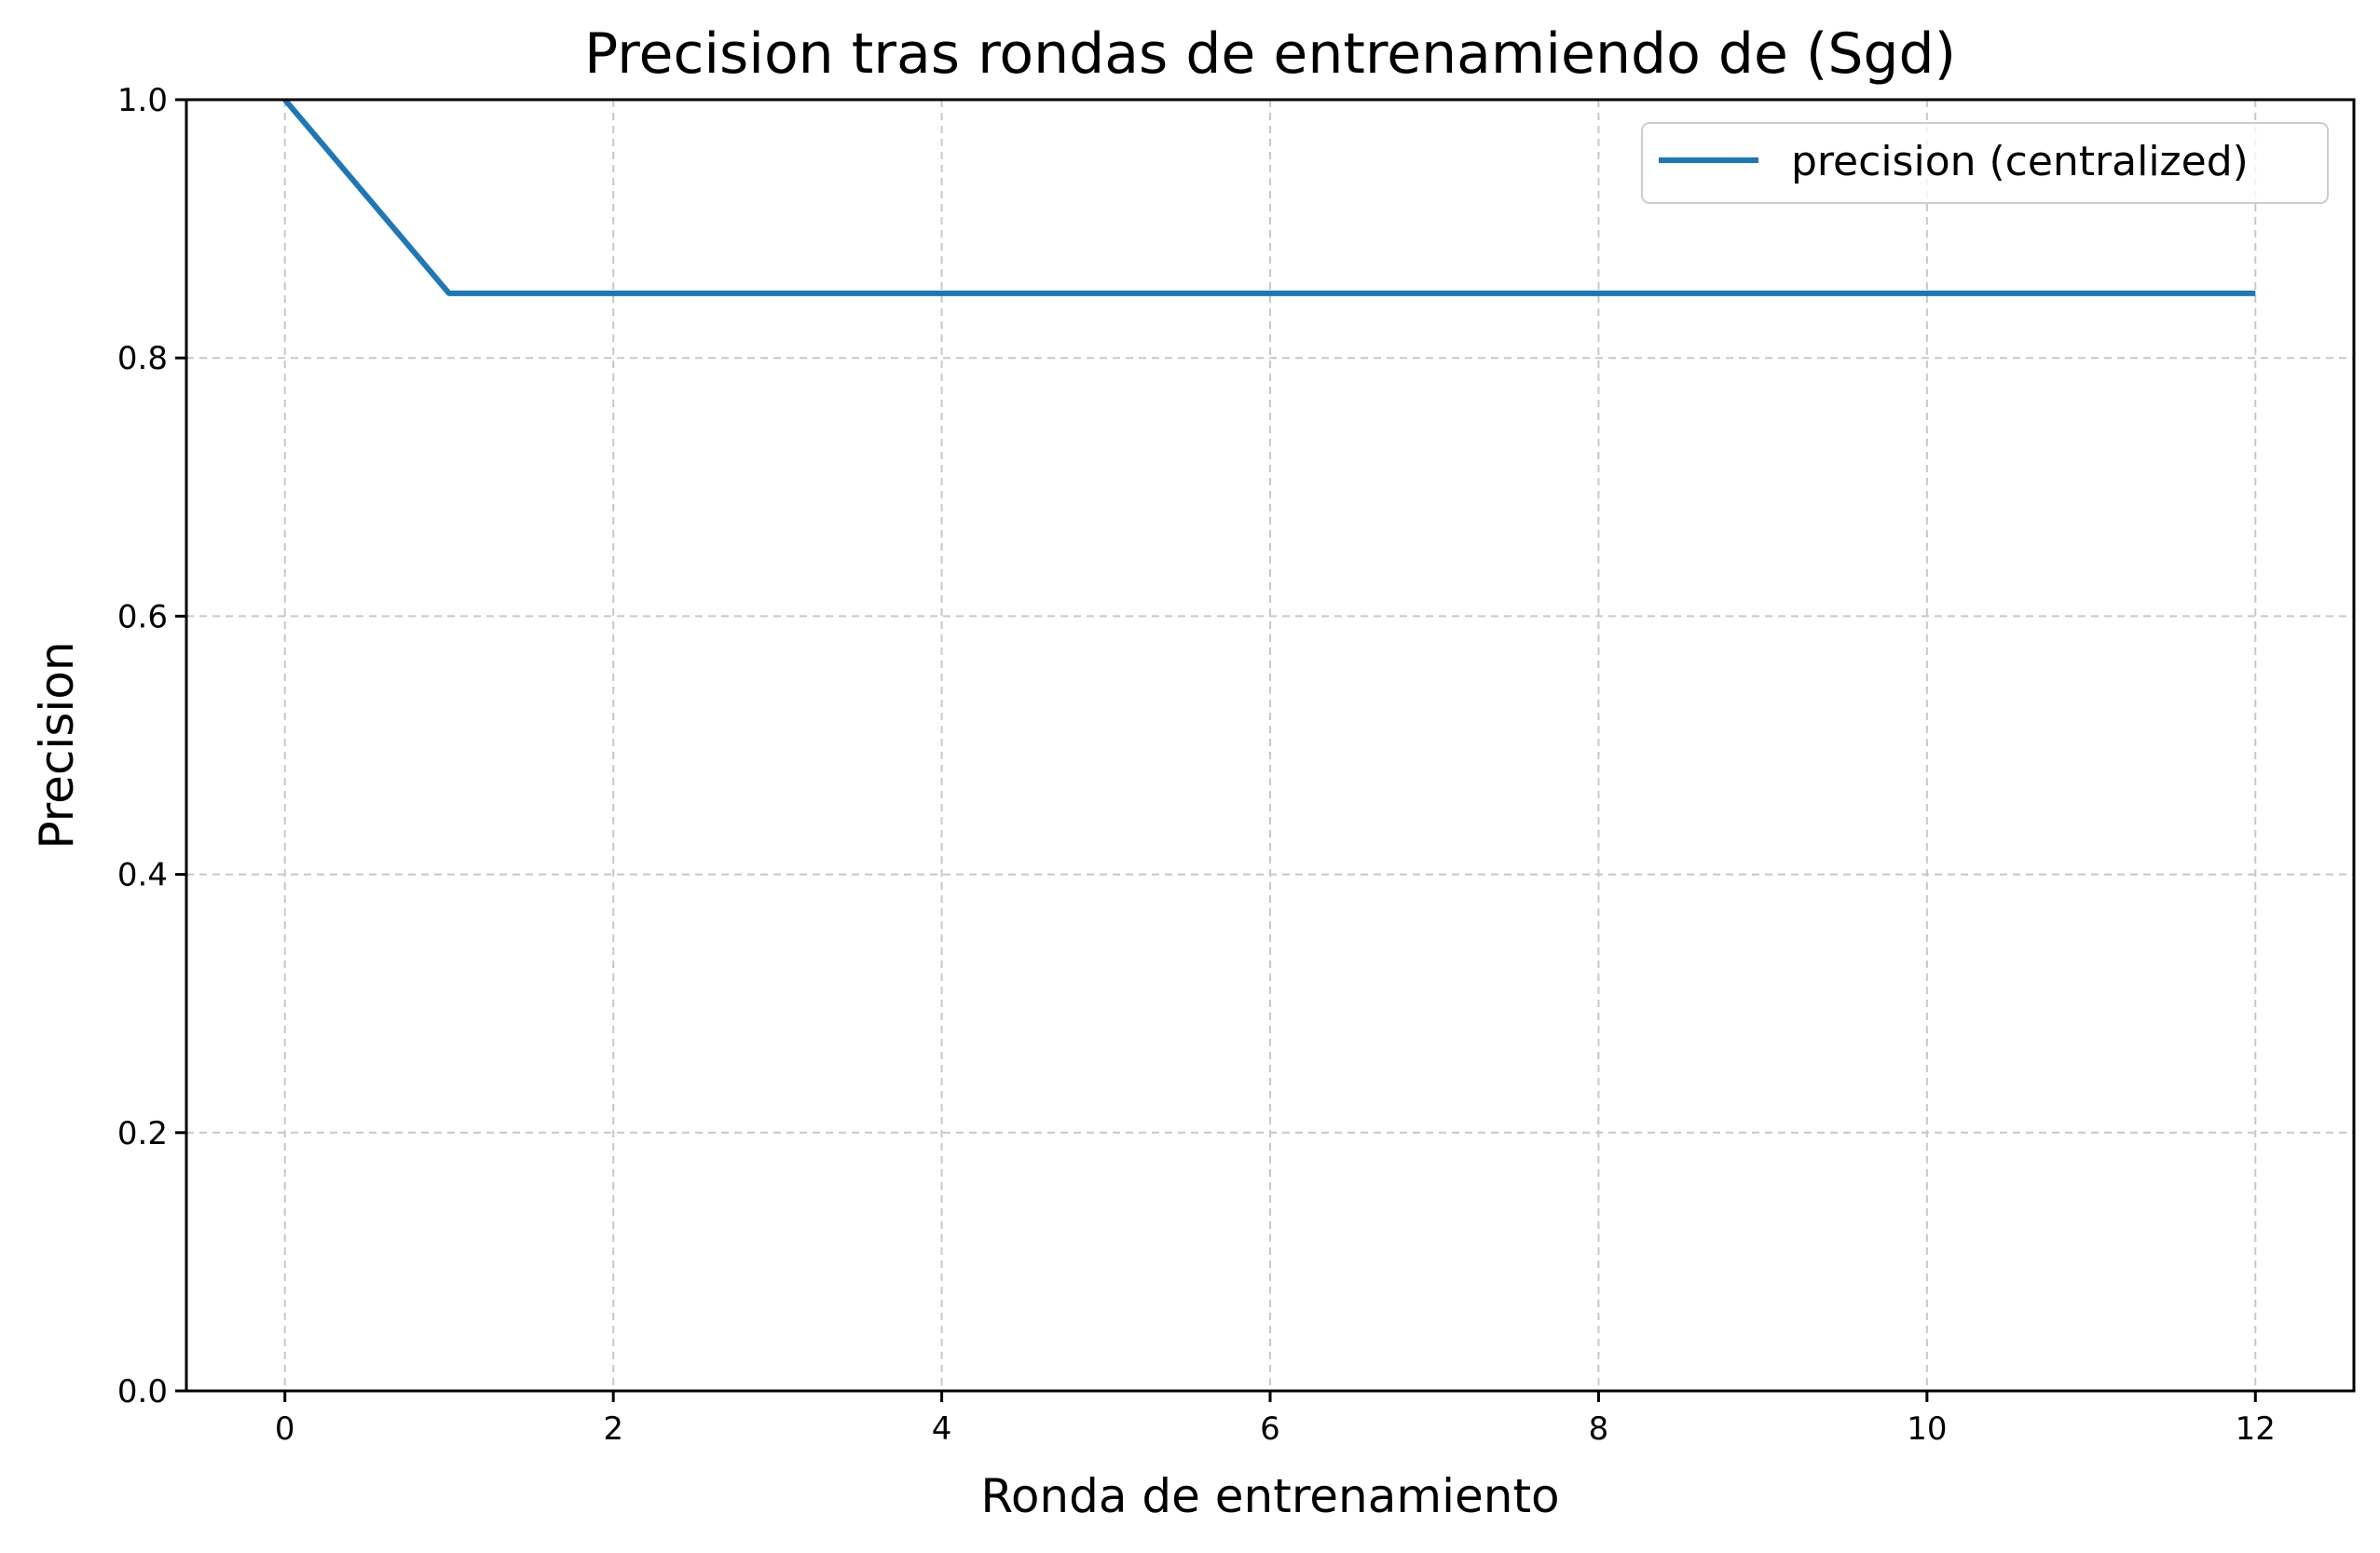  What do you see at coordinates (142, 1391) in the screenshot?
I see `y-tick-label: 0.0` at bounding box center [142, 1391].